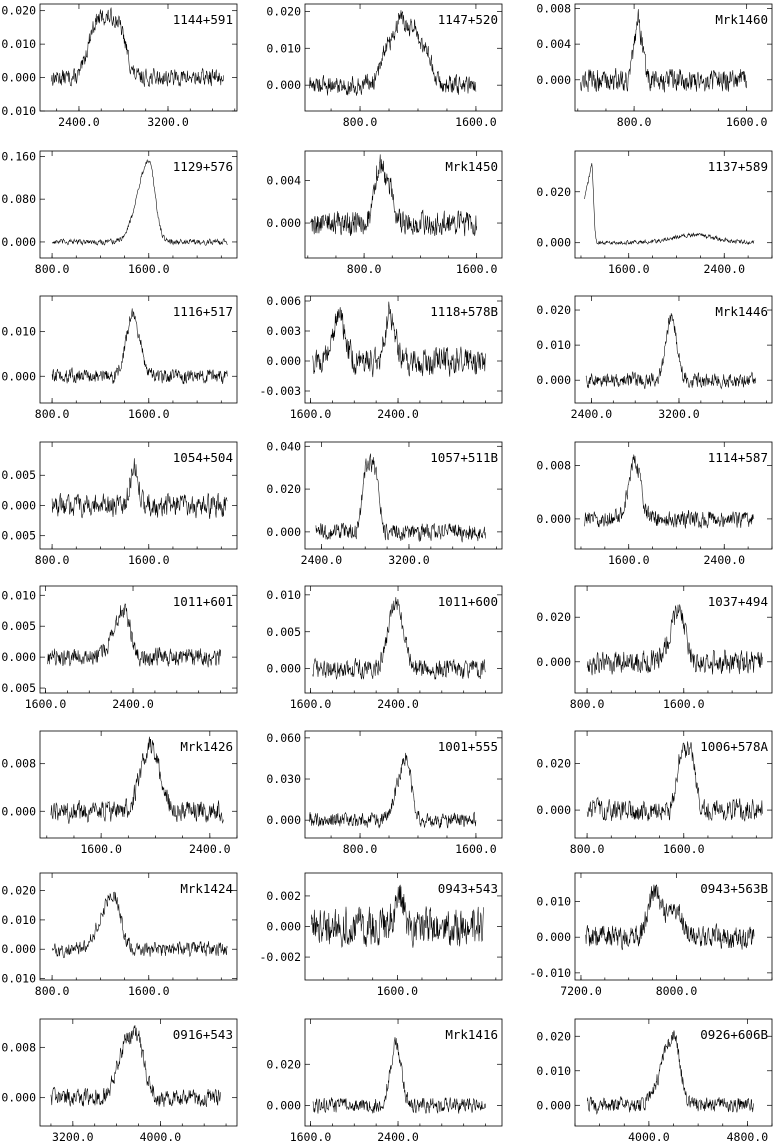 This screenshot has height=1142, width=777. Describe the element at coordinates (203, 601) in the screenshot. I see `object-name-label: 1011+601` at that location.